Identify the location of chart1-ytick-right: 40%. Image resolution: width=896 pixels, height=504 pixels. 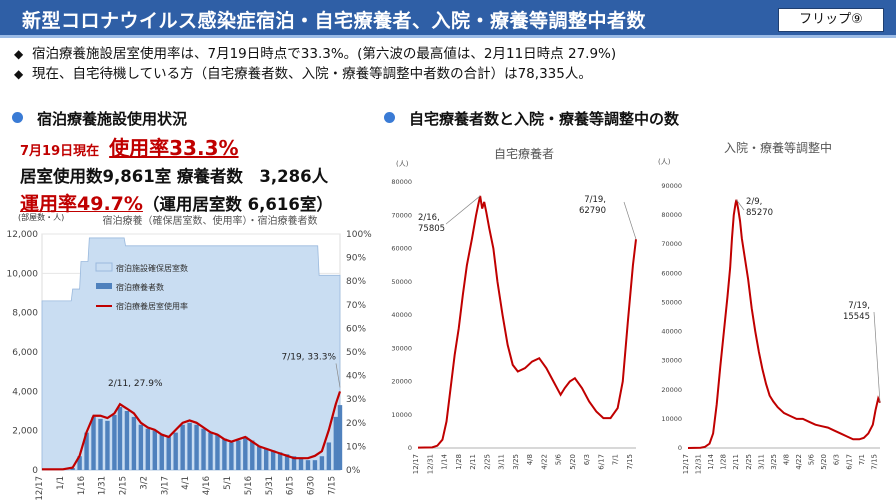
(356, 377).